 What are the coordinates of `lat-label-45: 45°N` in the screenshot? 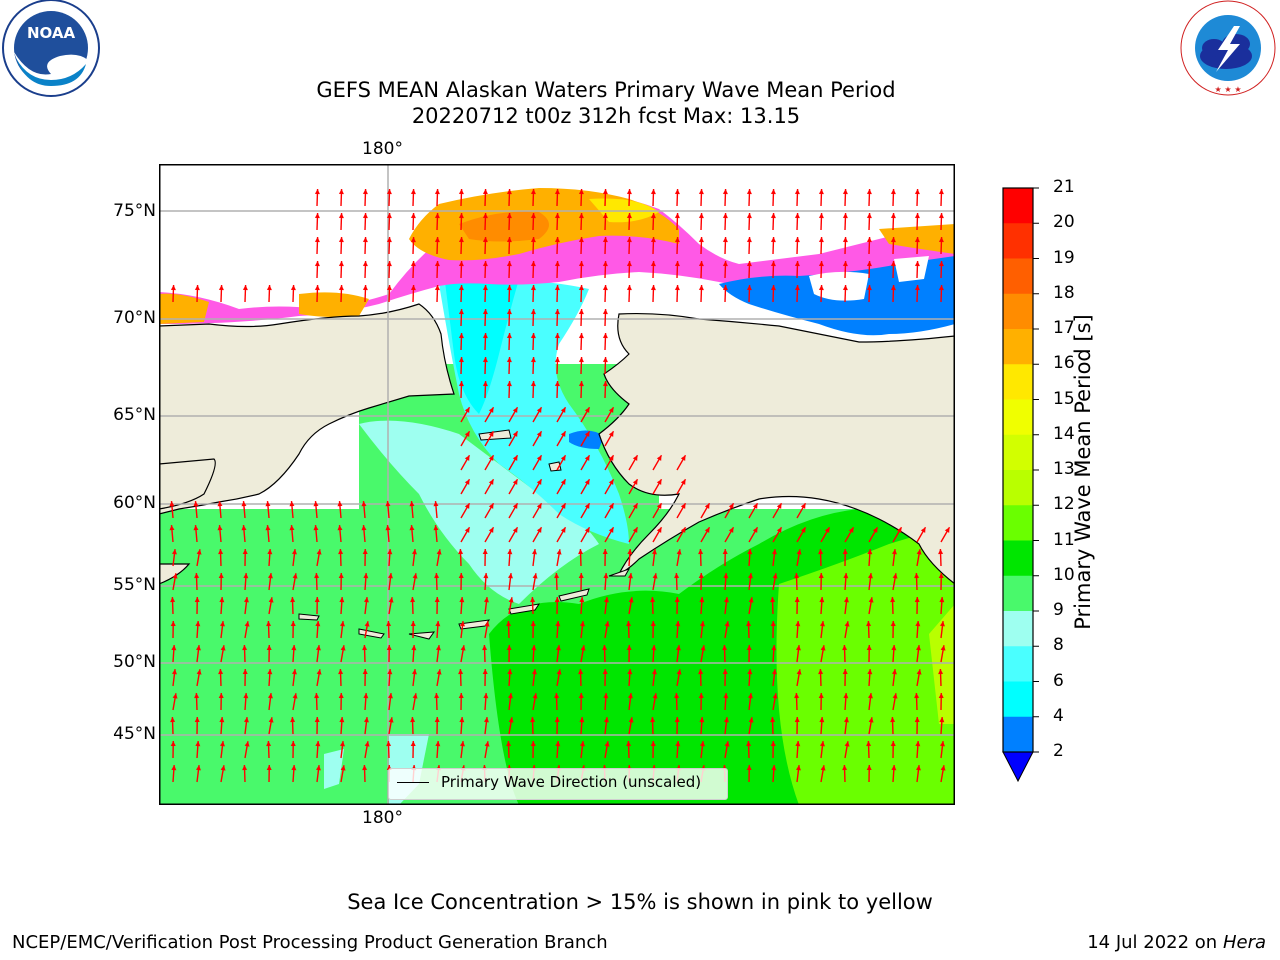 It's located at (134, 734).